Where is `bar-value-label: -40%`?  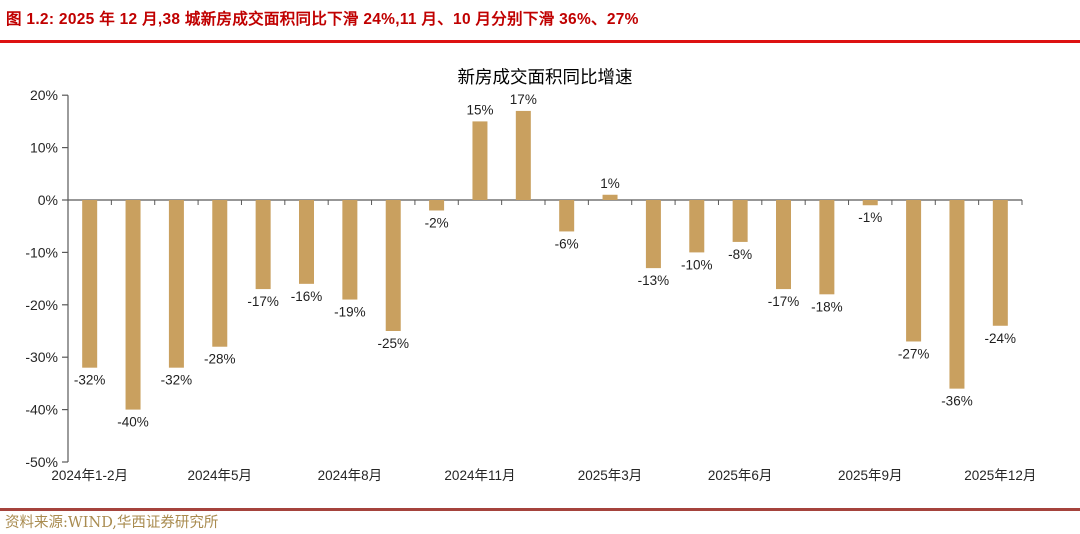
bar-value-label: -40% is located at coordinates (133, 422).